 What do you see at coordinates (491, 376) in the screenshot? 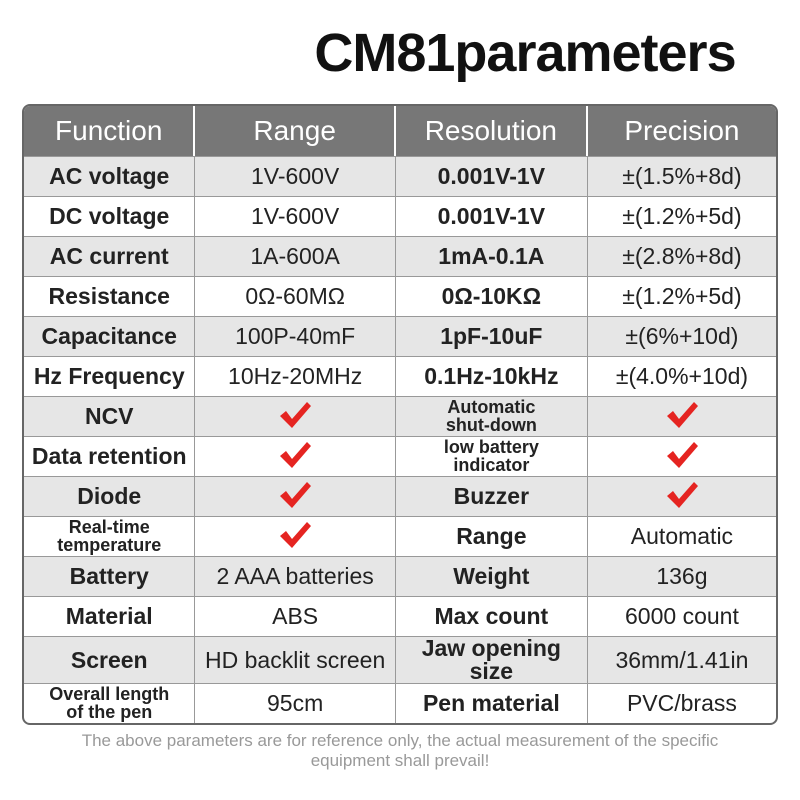
I see `cell: 0.1Hz-10kHz` at bounding box center [491, 376].